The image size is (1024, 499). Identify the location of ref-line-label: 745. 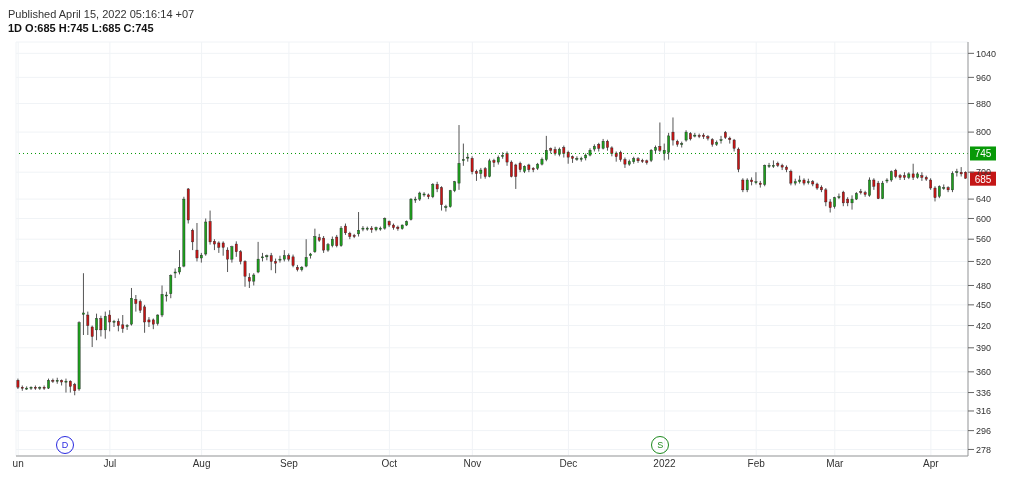
(983, 154).